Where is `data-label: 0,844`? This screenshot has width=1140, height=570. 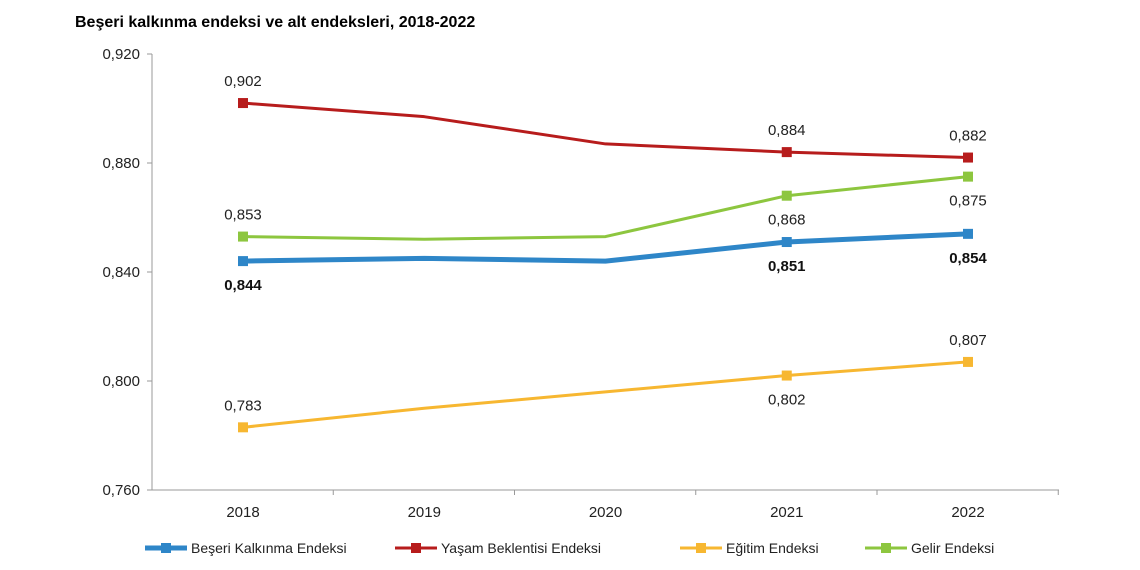
data-label: 0,844 is located at coordinates (243, 285).